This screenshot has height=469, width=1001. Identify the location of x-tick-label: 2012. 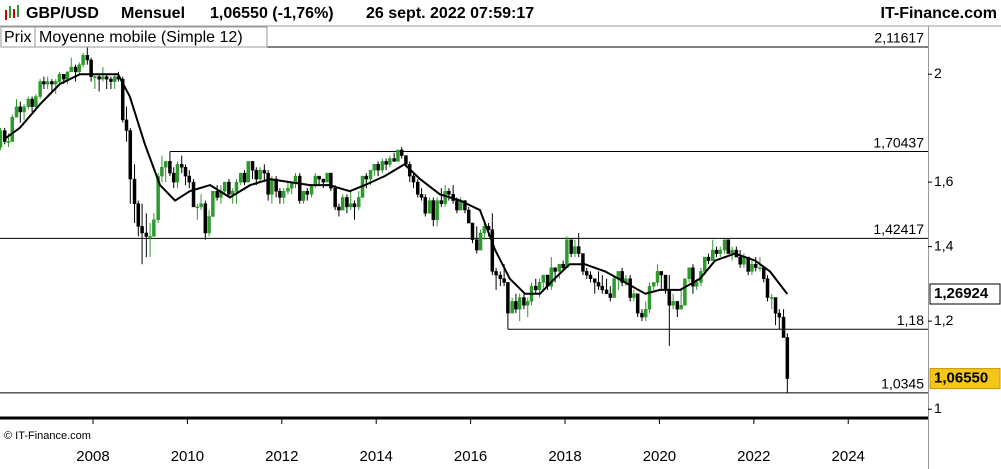
(281, 456).